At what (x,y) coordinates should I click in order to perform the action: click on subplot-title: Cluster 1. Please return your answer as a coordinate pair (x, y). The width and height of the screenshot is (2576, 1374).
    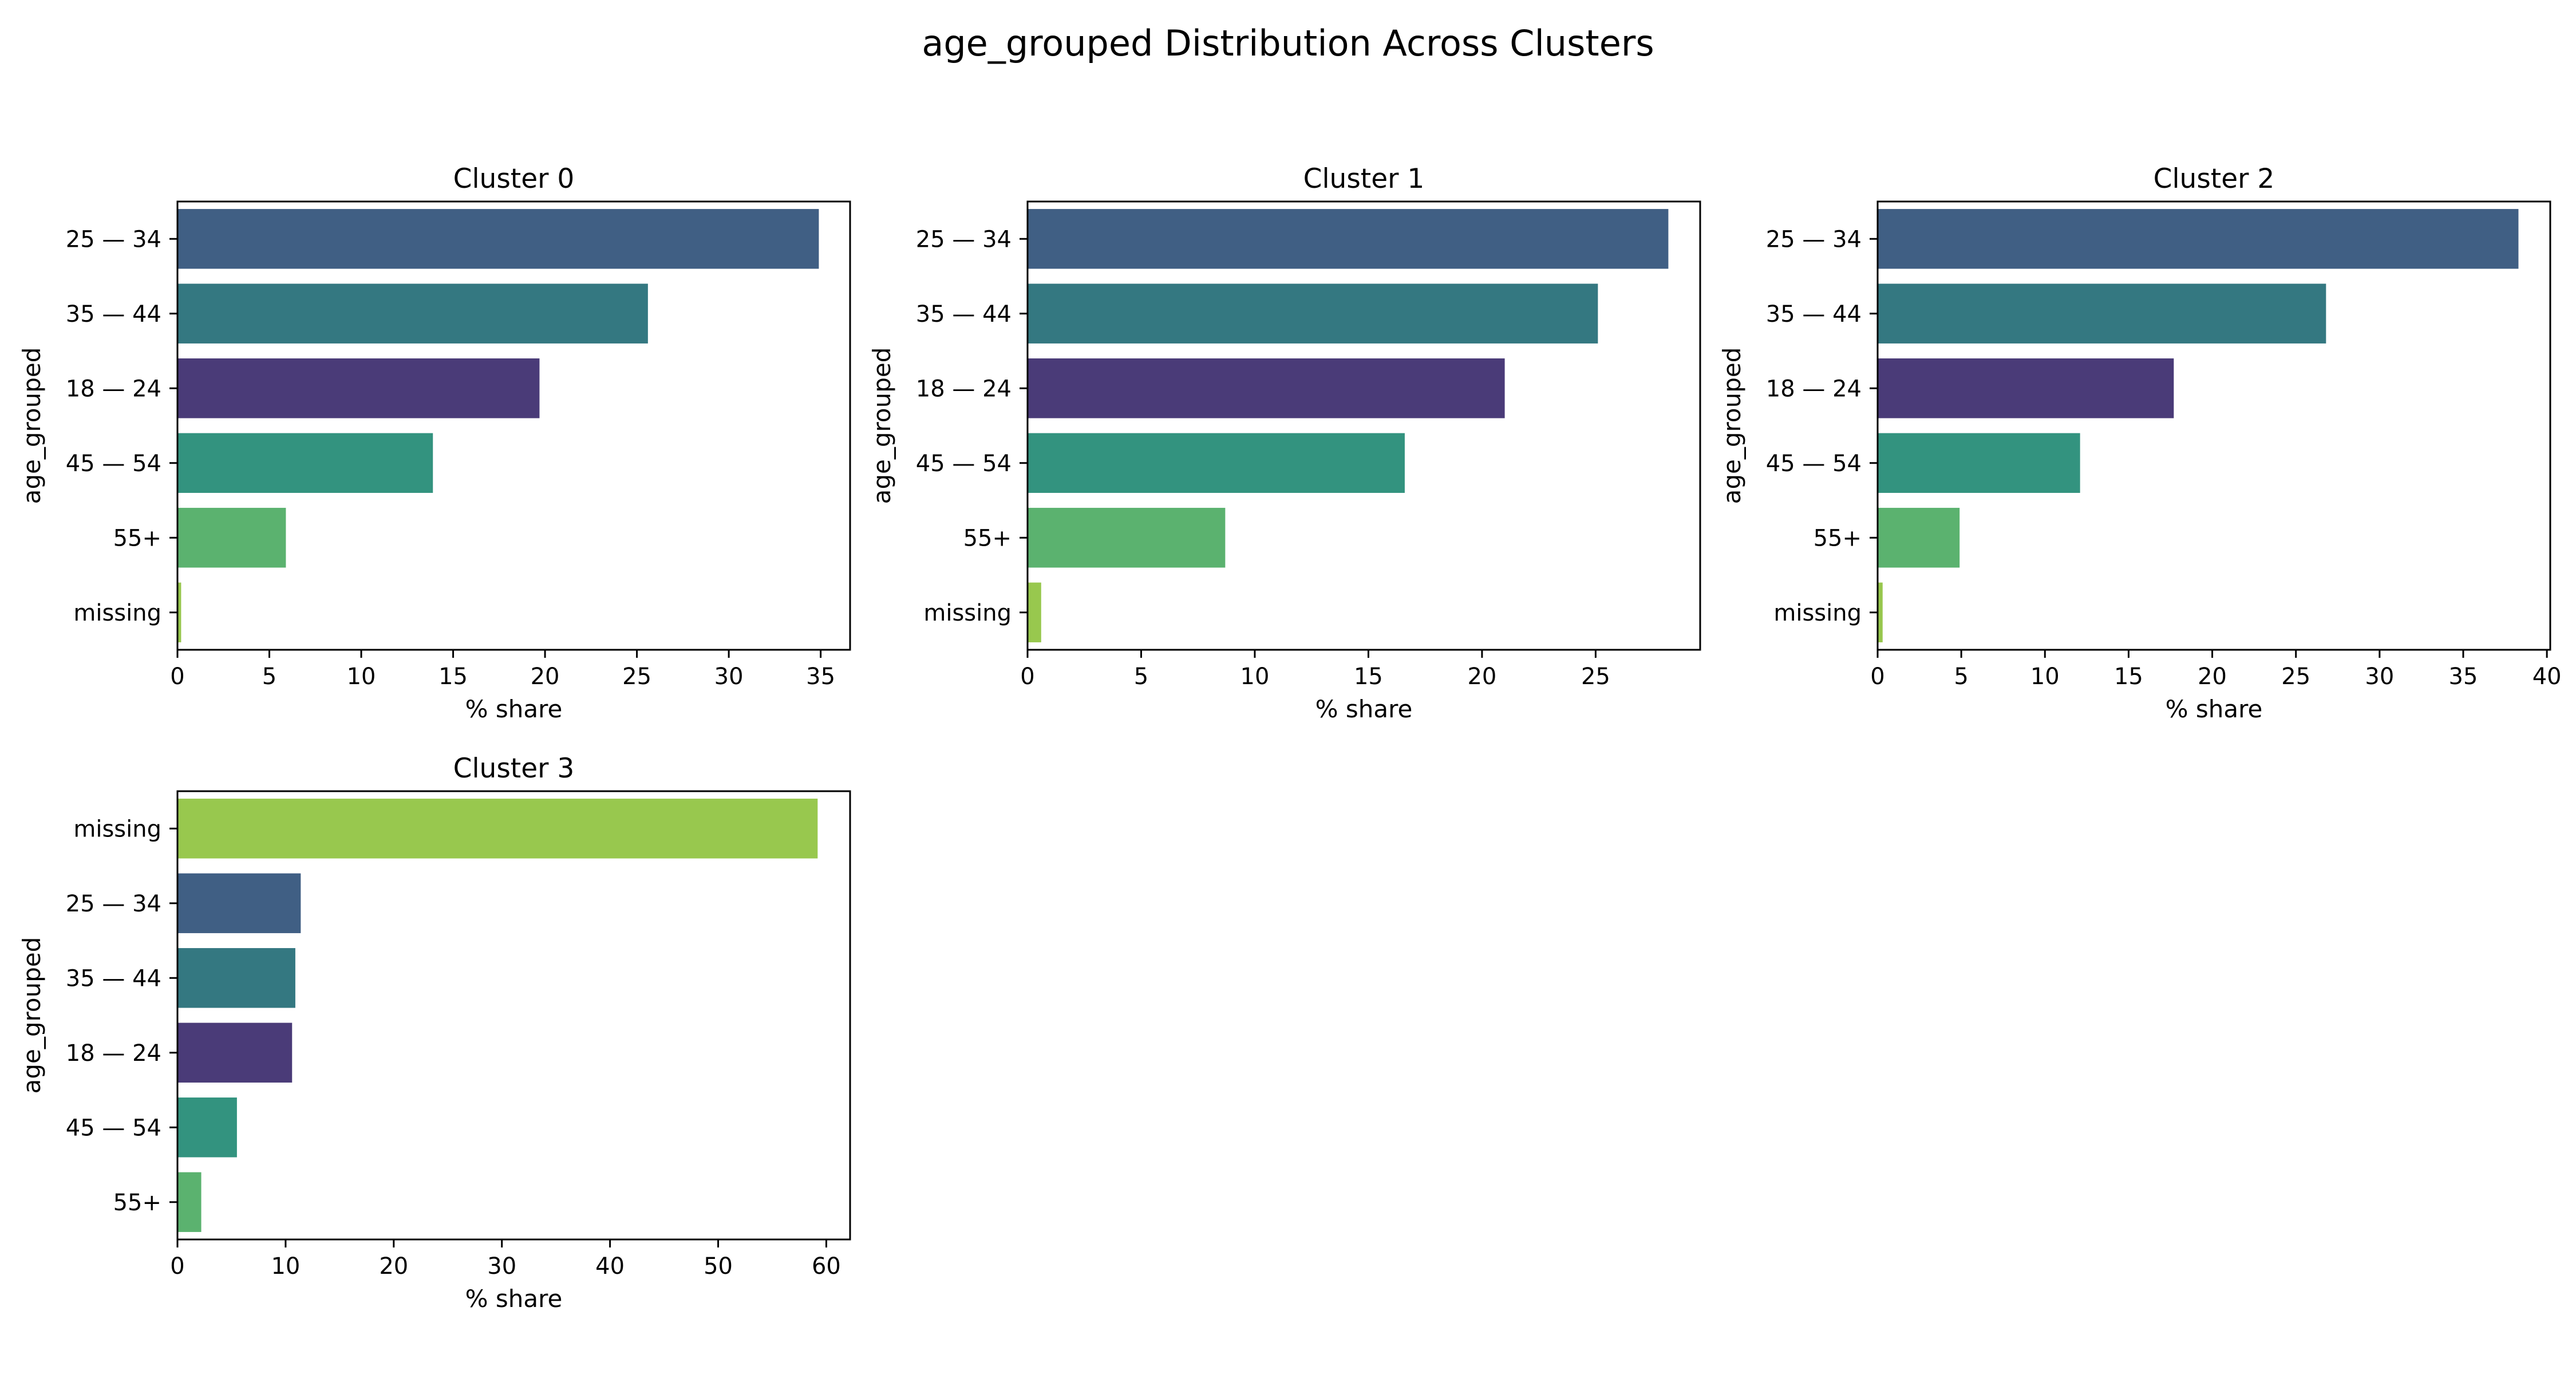
    Looking at the image, I should click on (1364, 179).